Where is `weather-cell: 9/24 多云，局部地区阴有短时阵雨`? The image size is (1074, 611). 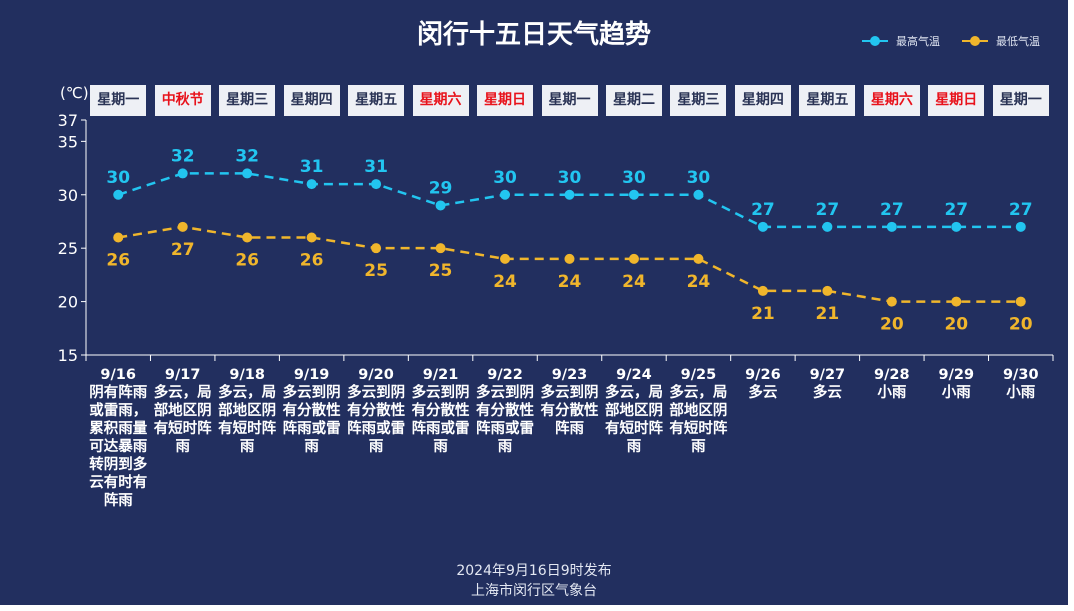
weather-cell: 9/24 多云，局部地区阴有短时阵雨 is located at coordinates (634, 411).